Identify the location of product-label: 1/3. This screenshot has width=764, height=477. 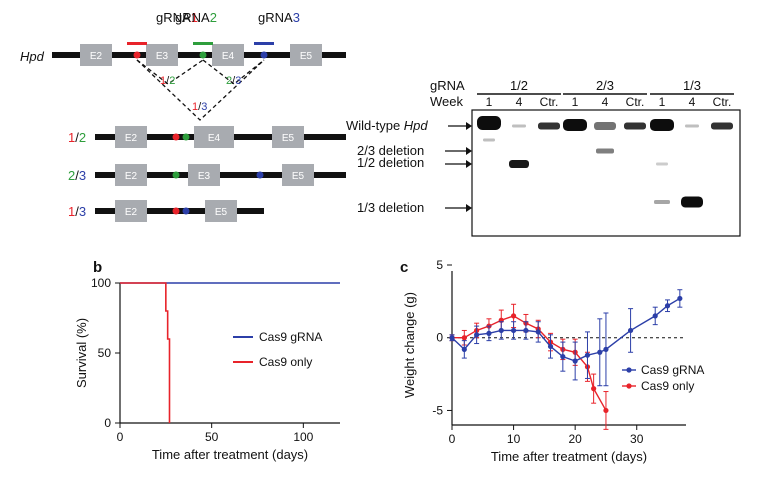
(77, 211).